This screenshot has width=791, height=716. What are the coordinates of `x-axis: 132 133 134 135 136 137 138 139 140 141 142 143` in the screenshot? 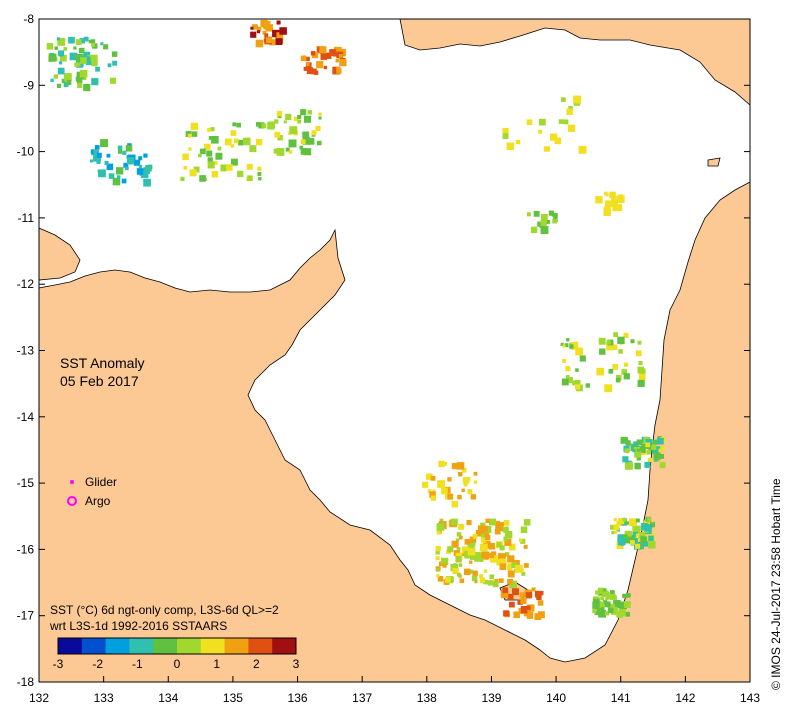 It's located at (394, 690).